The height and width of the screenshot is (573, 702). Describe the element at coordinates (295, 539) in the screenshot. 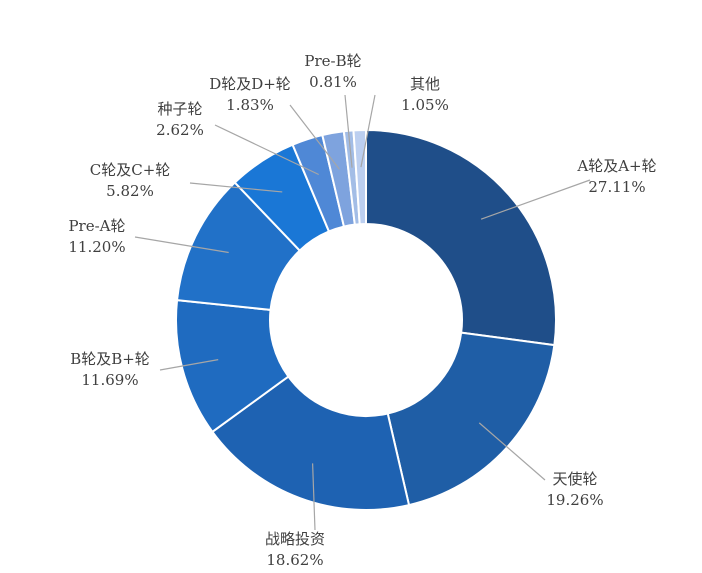

I see `category-label: 战略投资` at that location.